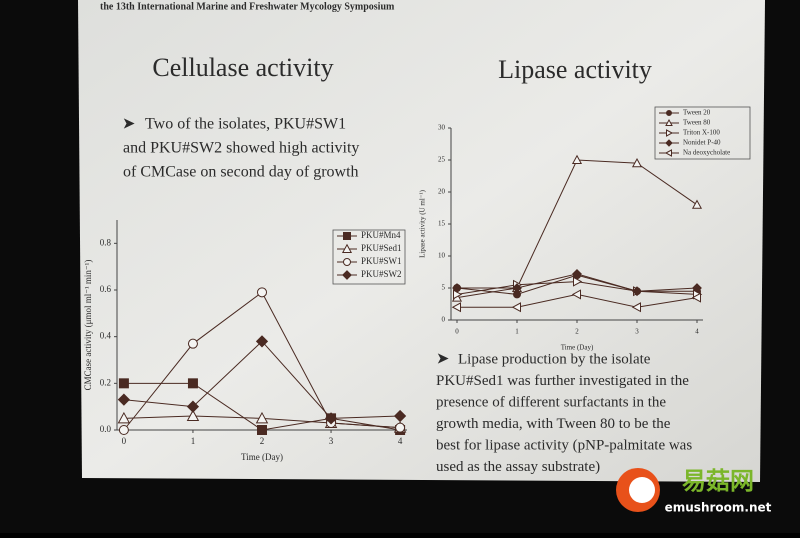  Describe the element at coordinates (106, 429) in the screenshot. I see `y-tick-label: 0.0` at that location.